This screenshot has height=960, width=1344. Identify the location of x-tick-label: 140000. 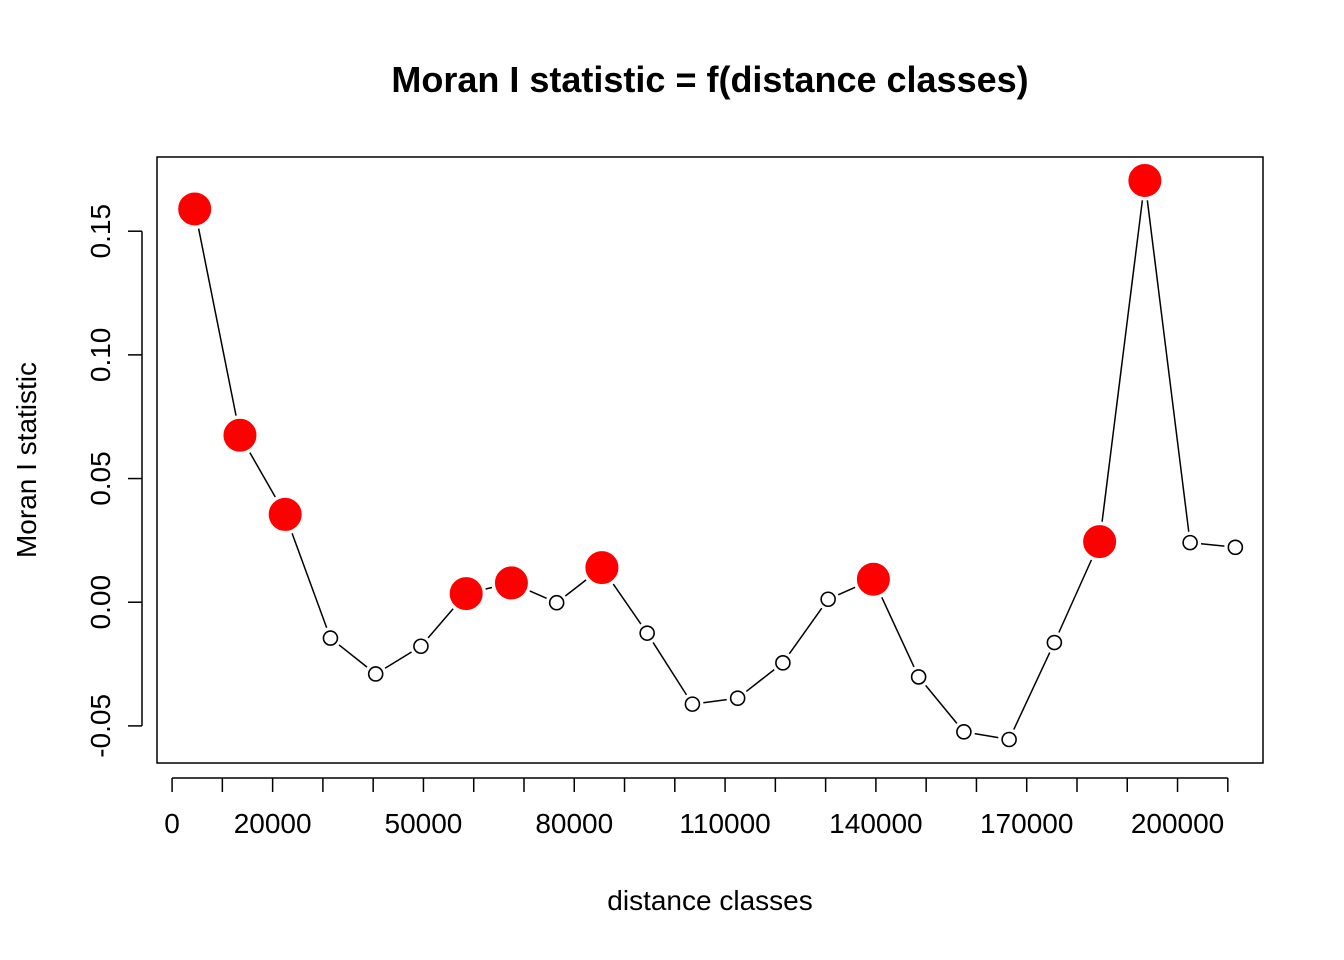
(875, 823).